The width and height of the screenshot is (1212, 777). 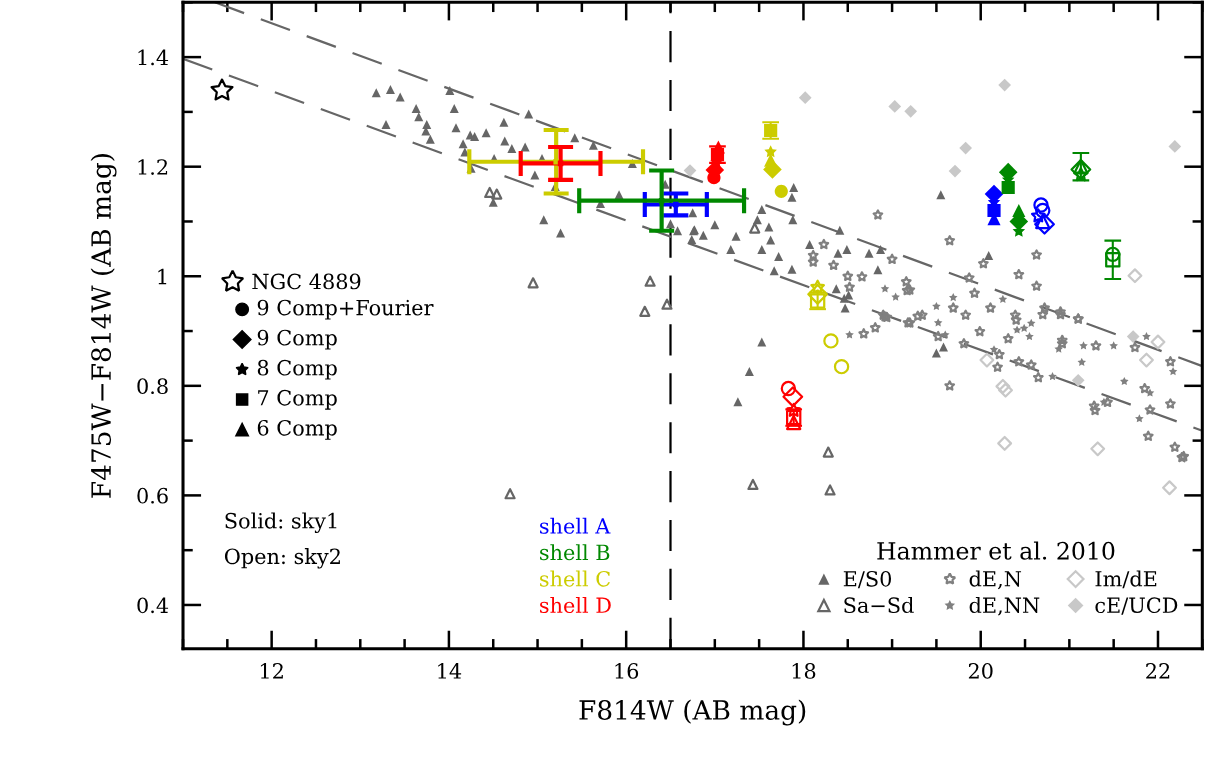 What do you see at coordinates (450, 671) in the screenshot?
I see `x-tick-label: 14` at bounding box center [450, 671].